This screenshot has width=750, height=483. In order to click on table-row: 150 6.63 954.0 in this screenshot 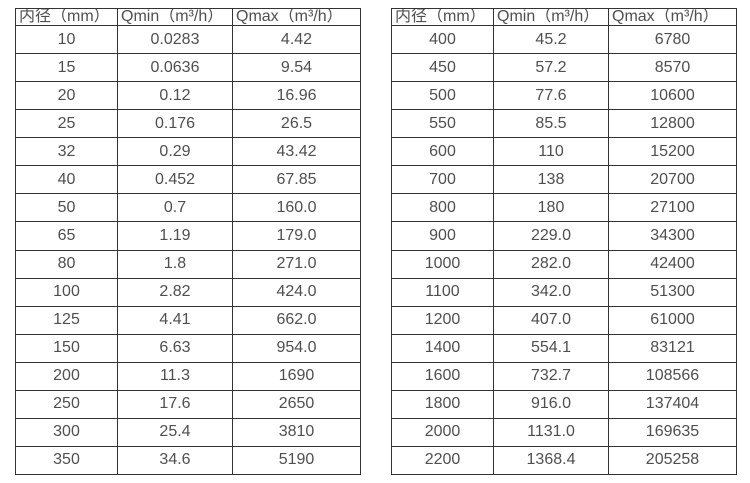, I will do `click(188, 348)`.